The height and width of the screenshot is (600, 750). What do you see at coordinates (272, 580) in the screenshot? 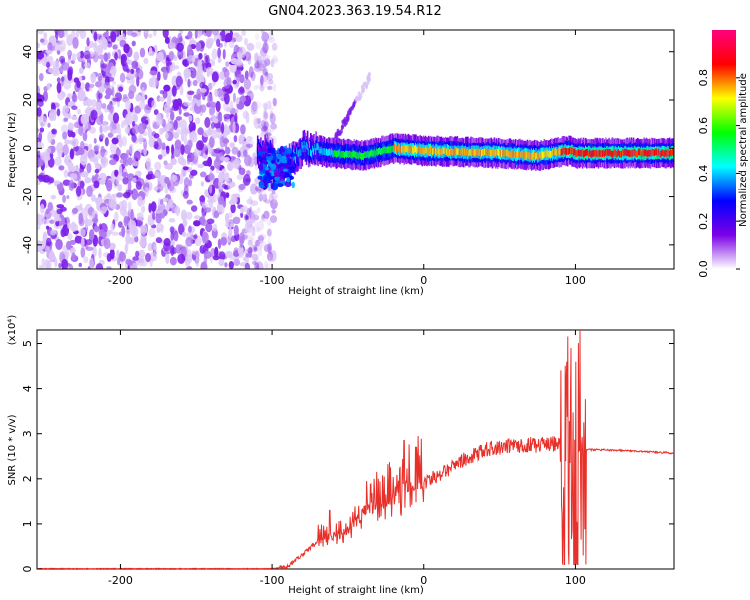
I see `snr-x-tick-label: -100` at bounding box center [272, 580].